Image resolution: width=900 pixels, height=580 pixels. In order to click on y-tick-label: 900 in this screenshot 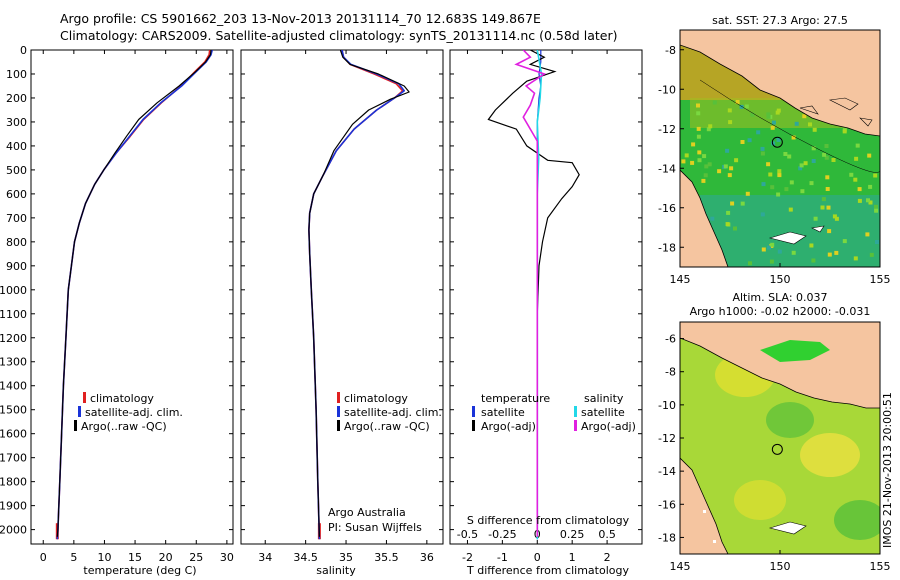, I will do `click(16, 266)`.